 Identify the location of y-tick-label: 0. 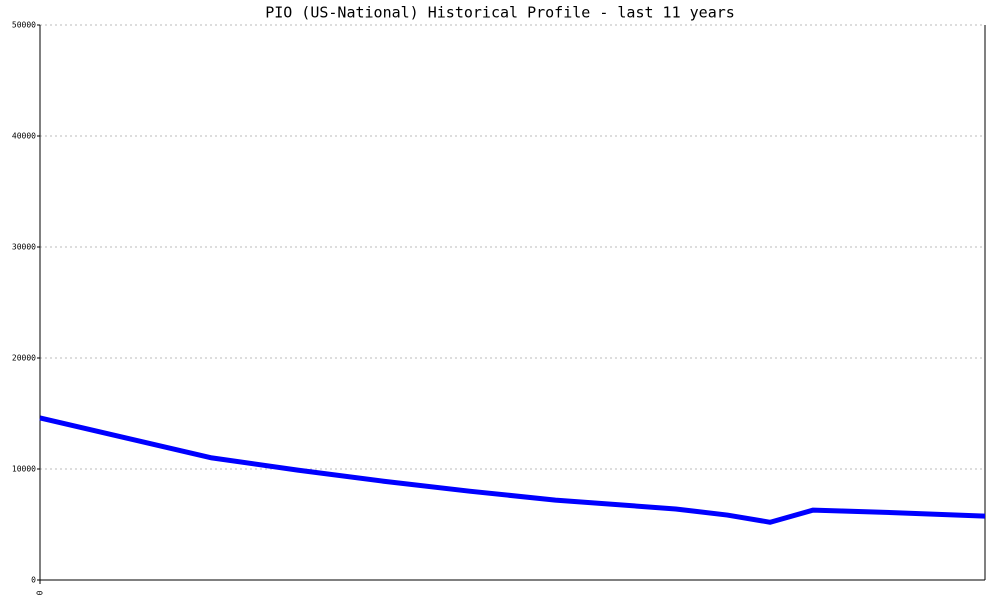
(33, 580).